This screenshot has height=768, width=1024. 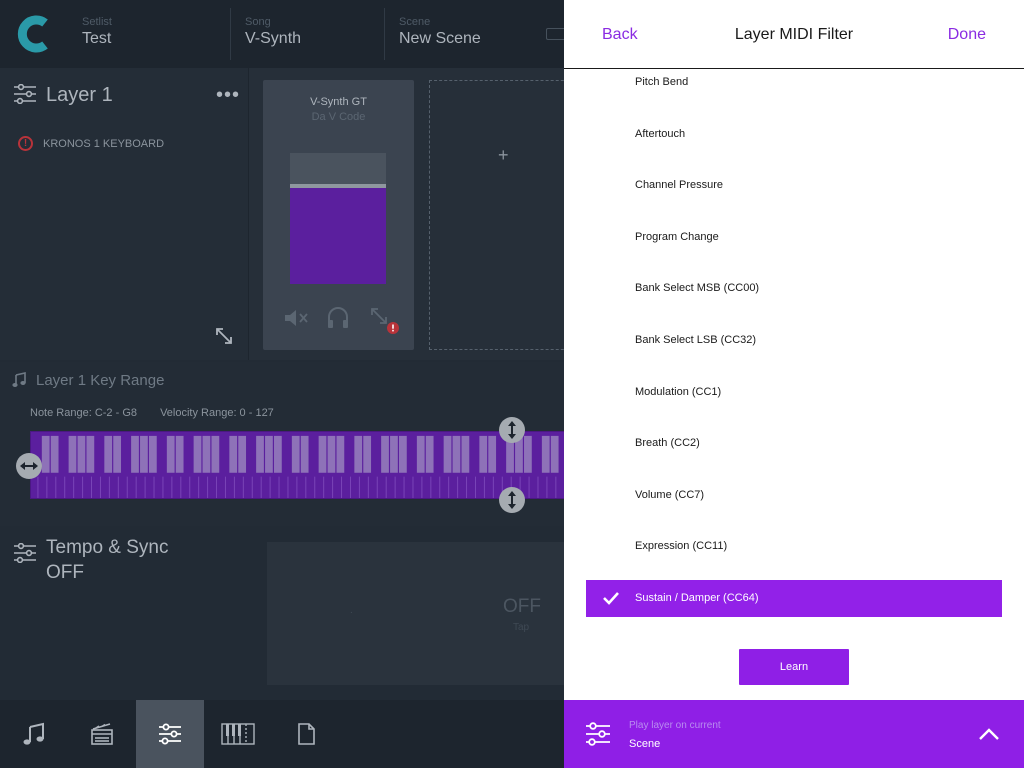 What do you see at coordinates (645, 744) in the screenshot?
I see `play-layer-value: Scene` at bounding box center [645, 744].